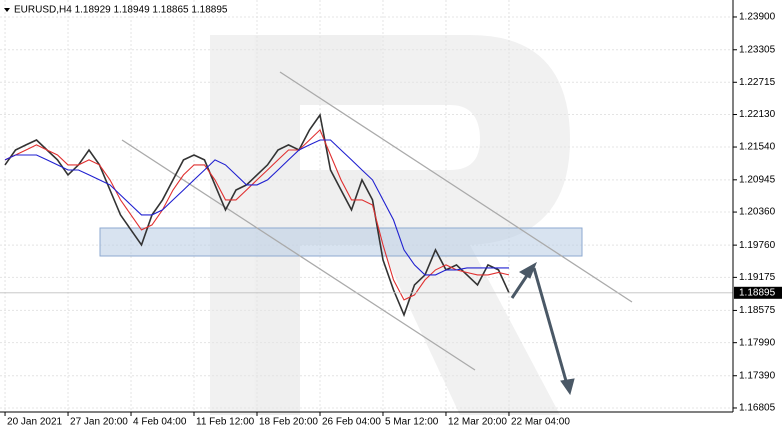  I want to click on y-tick-label: 1.23305, so click(757, 49).